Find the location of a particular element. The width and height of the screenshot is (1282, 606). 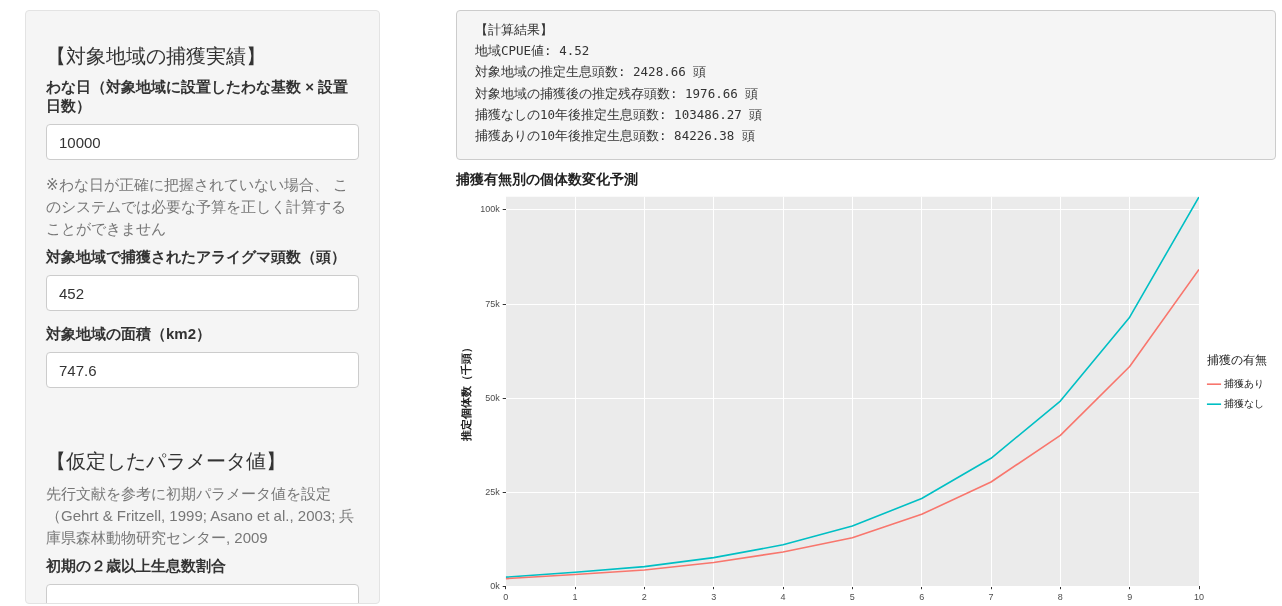

text-field: 452 is located at coordinates (202, 293).